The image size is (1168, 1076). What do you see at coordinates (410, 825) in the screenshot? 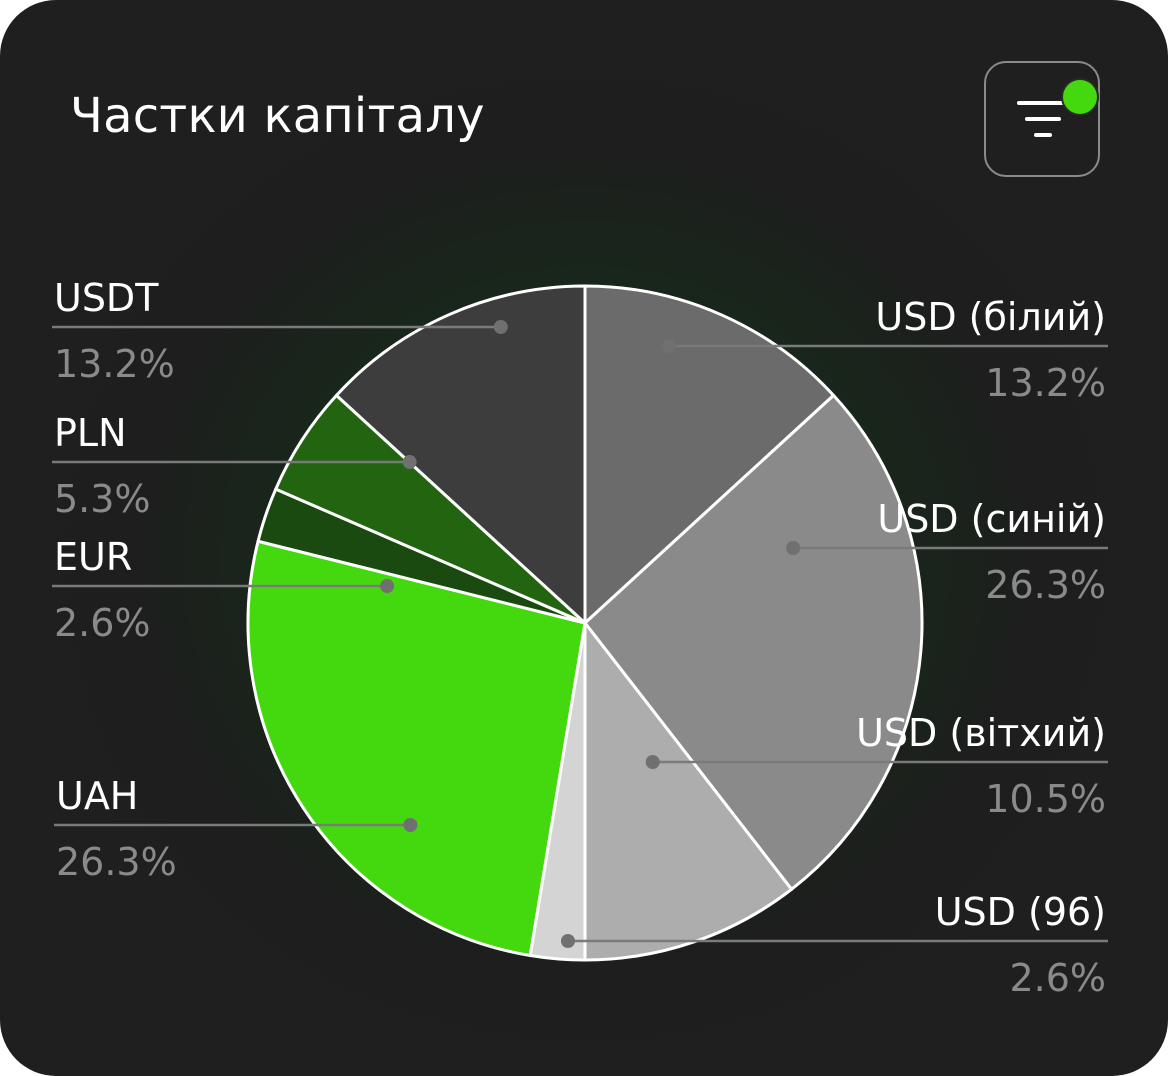
I see `leader-dot-uah` at bounding box center [410, 825].